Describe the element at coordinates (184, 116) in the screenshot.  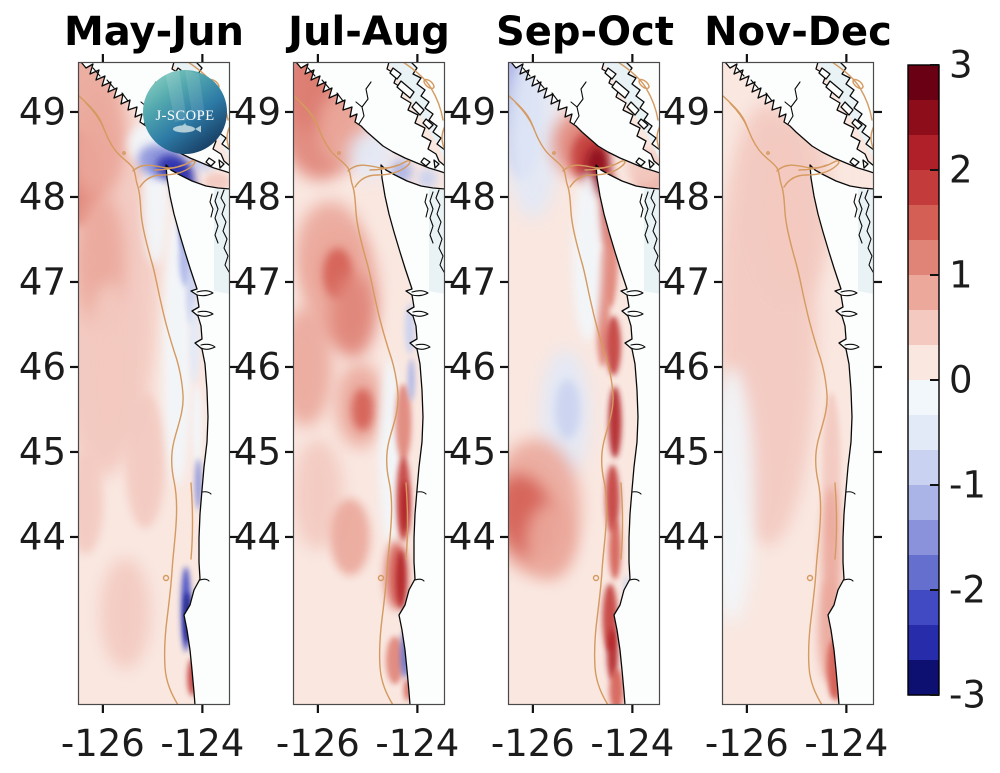
I see `jscope-logo-text: J-SCOPE` at that location.